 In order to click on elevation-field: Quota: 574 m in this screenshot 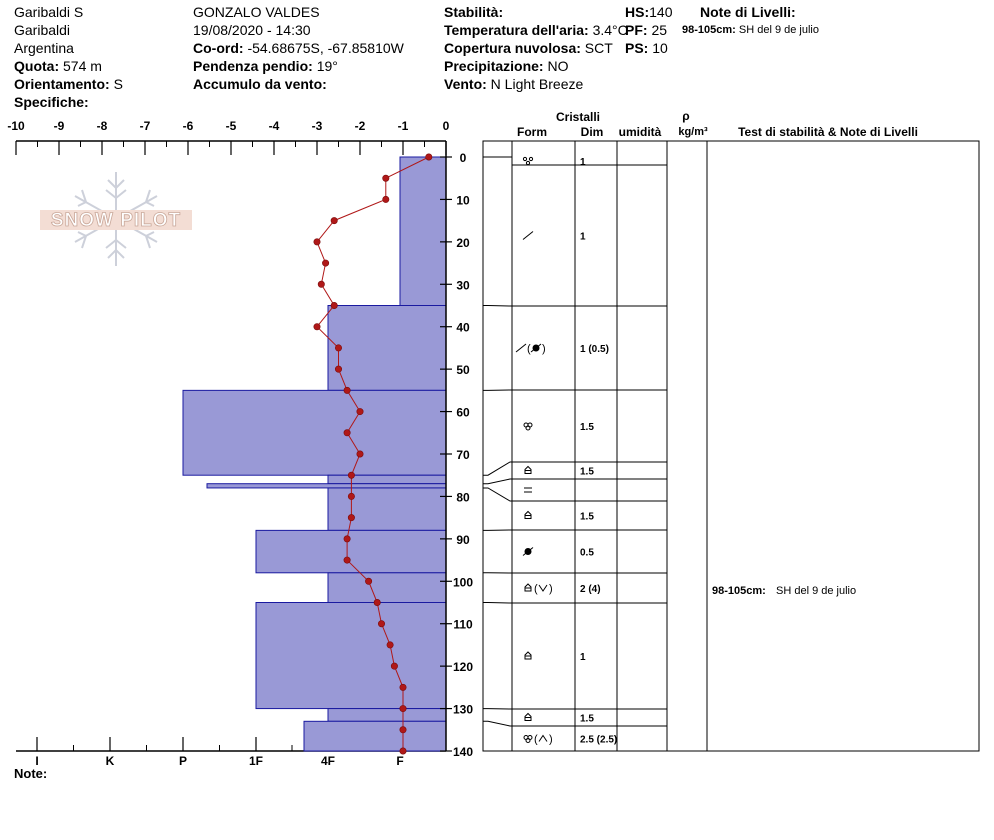, I will do `click(58, 66)`.